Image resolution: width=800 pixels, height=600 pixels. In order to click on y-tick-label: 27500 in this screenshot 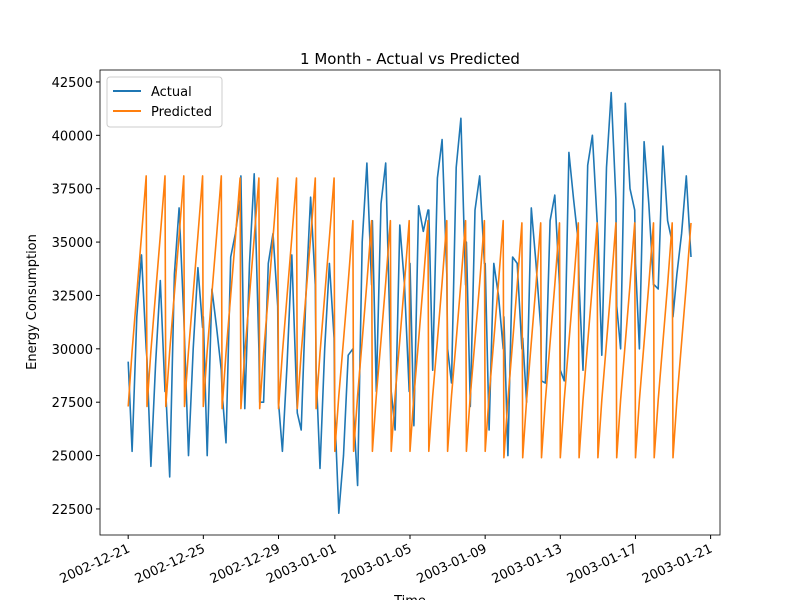, I will do `click(72, 403)`.